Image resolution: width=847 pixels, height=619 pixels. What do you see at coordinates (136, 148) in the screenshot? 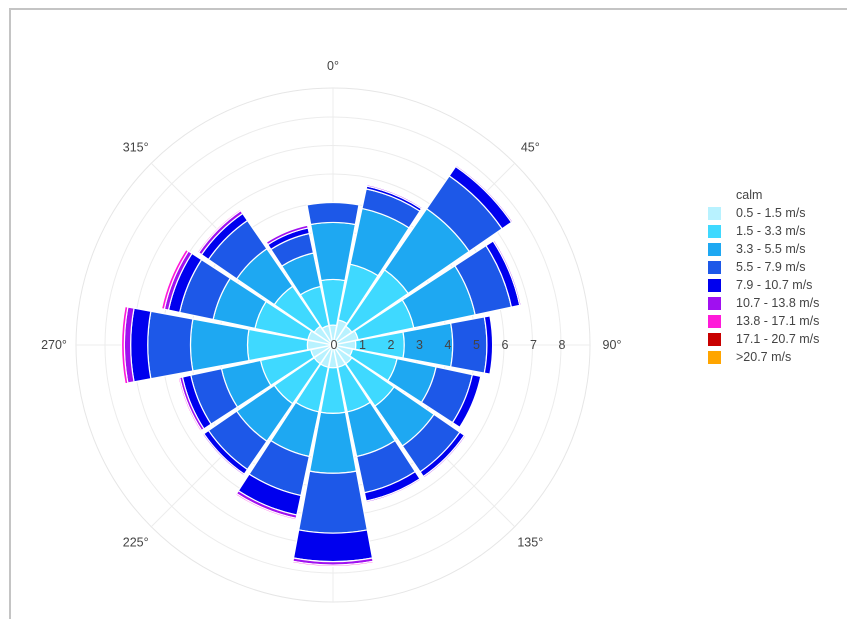
I see `angular-tick-label: 315°` at bounding box center [136, 148].